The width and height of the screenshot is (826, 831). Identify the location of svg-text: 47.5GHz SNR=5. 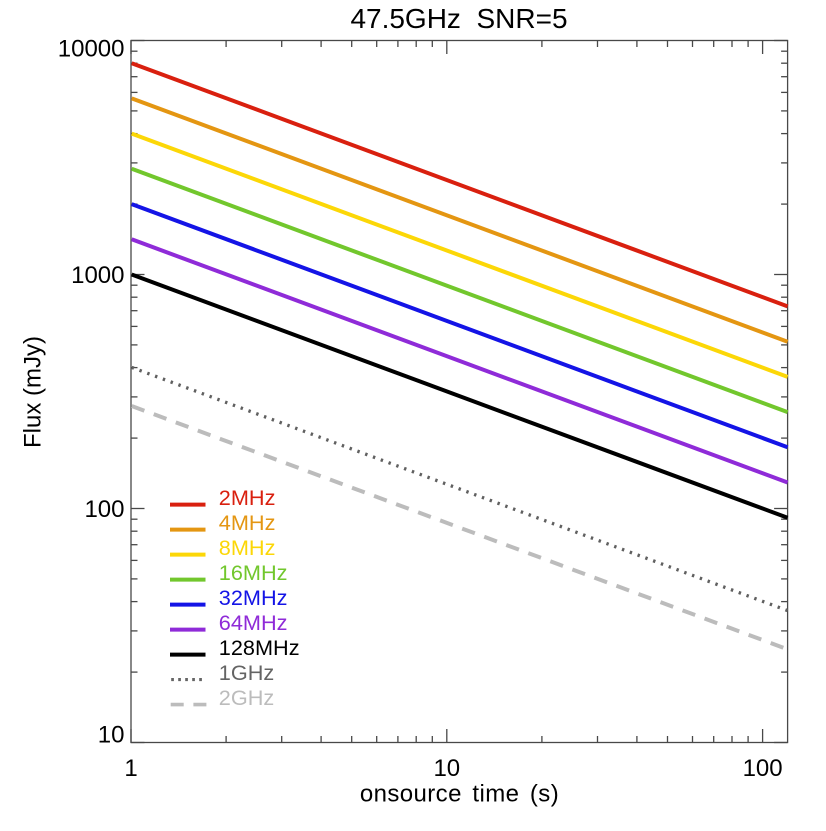
(458, 18).